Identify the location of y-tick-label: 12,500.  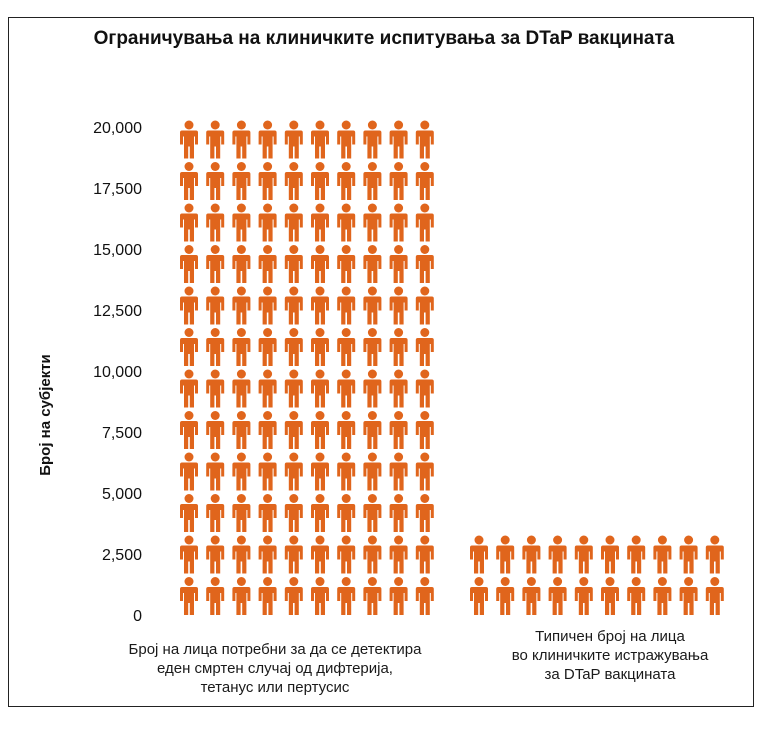
(117, 311).